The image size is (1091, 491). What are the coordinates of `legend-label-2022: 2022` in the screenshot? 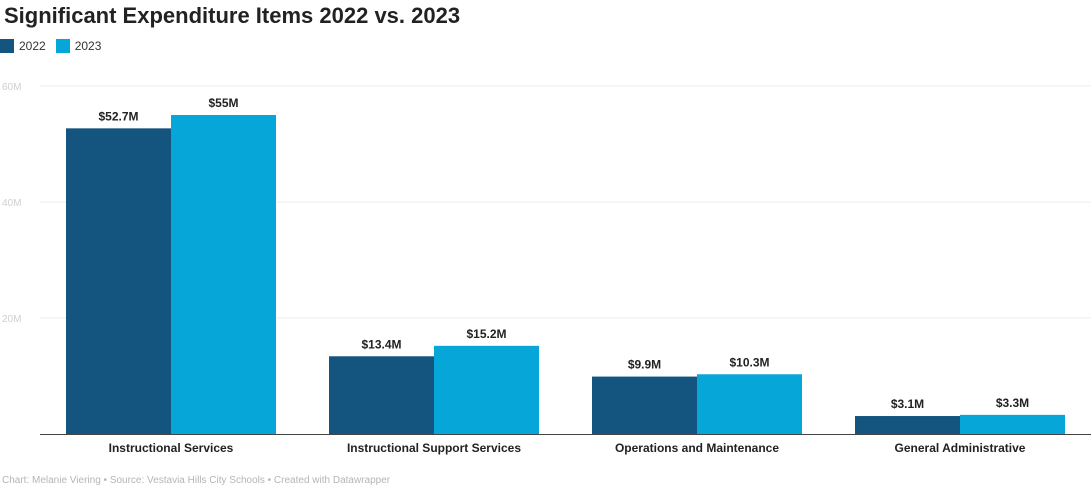 It's located at (32, 46).